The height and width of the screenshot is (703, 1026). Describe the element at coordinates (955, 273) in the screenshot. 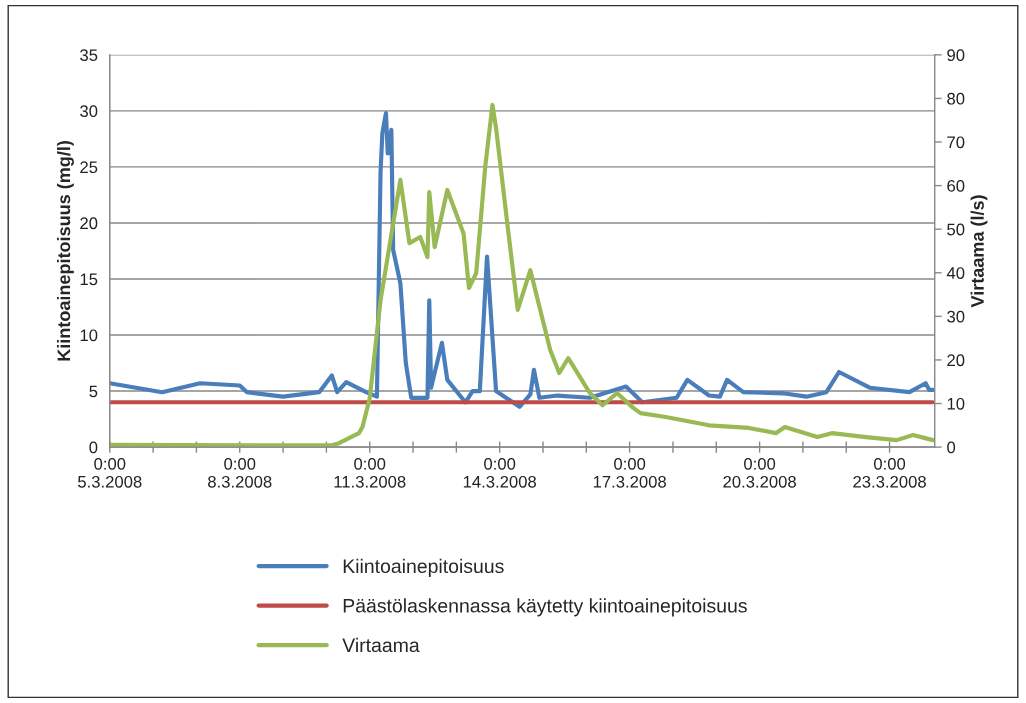

I see `y2-tick-label: 40` at that location.